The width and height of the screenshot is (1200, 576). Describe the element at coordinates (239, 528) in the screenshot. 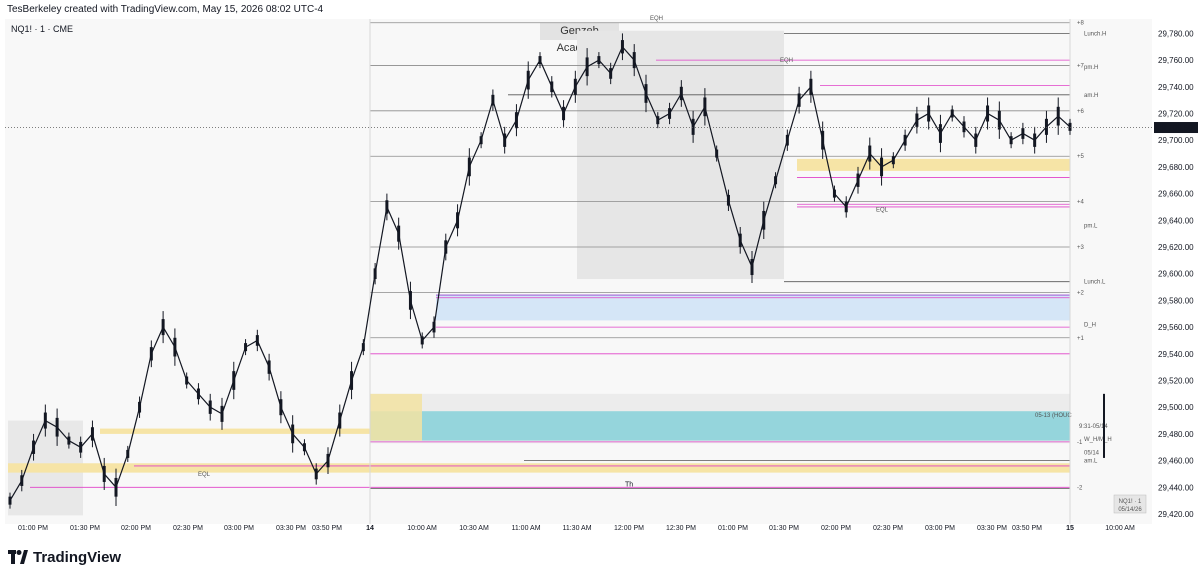

I see `time-axis-label: 03:00 PM` at that location.